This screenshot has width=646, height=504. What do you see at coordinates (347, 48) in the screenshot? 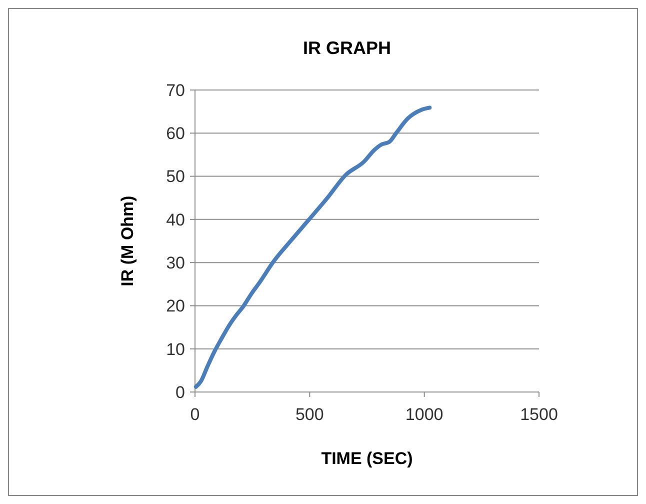
I see `chart-title: IR GRAPH` at bounding box center [347, 48].